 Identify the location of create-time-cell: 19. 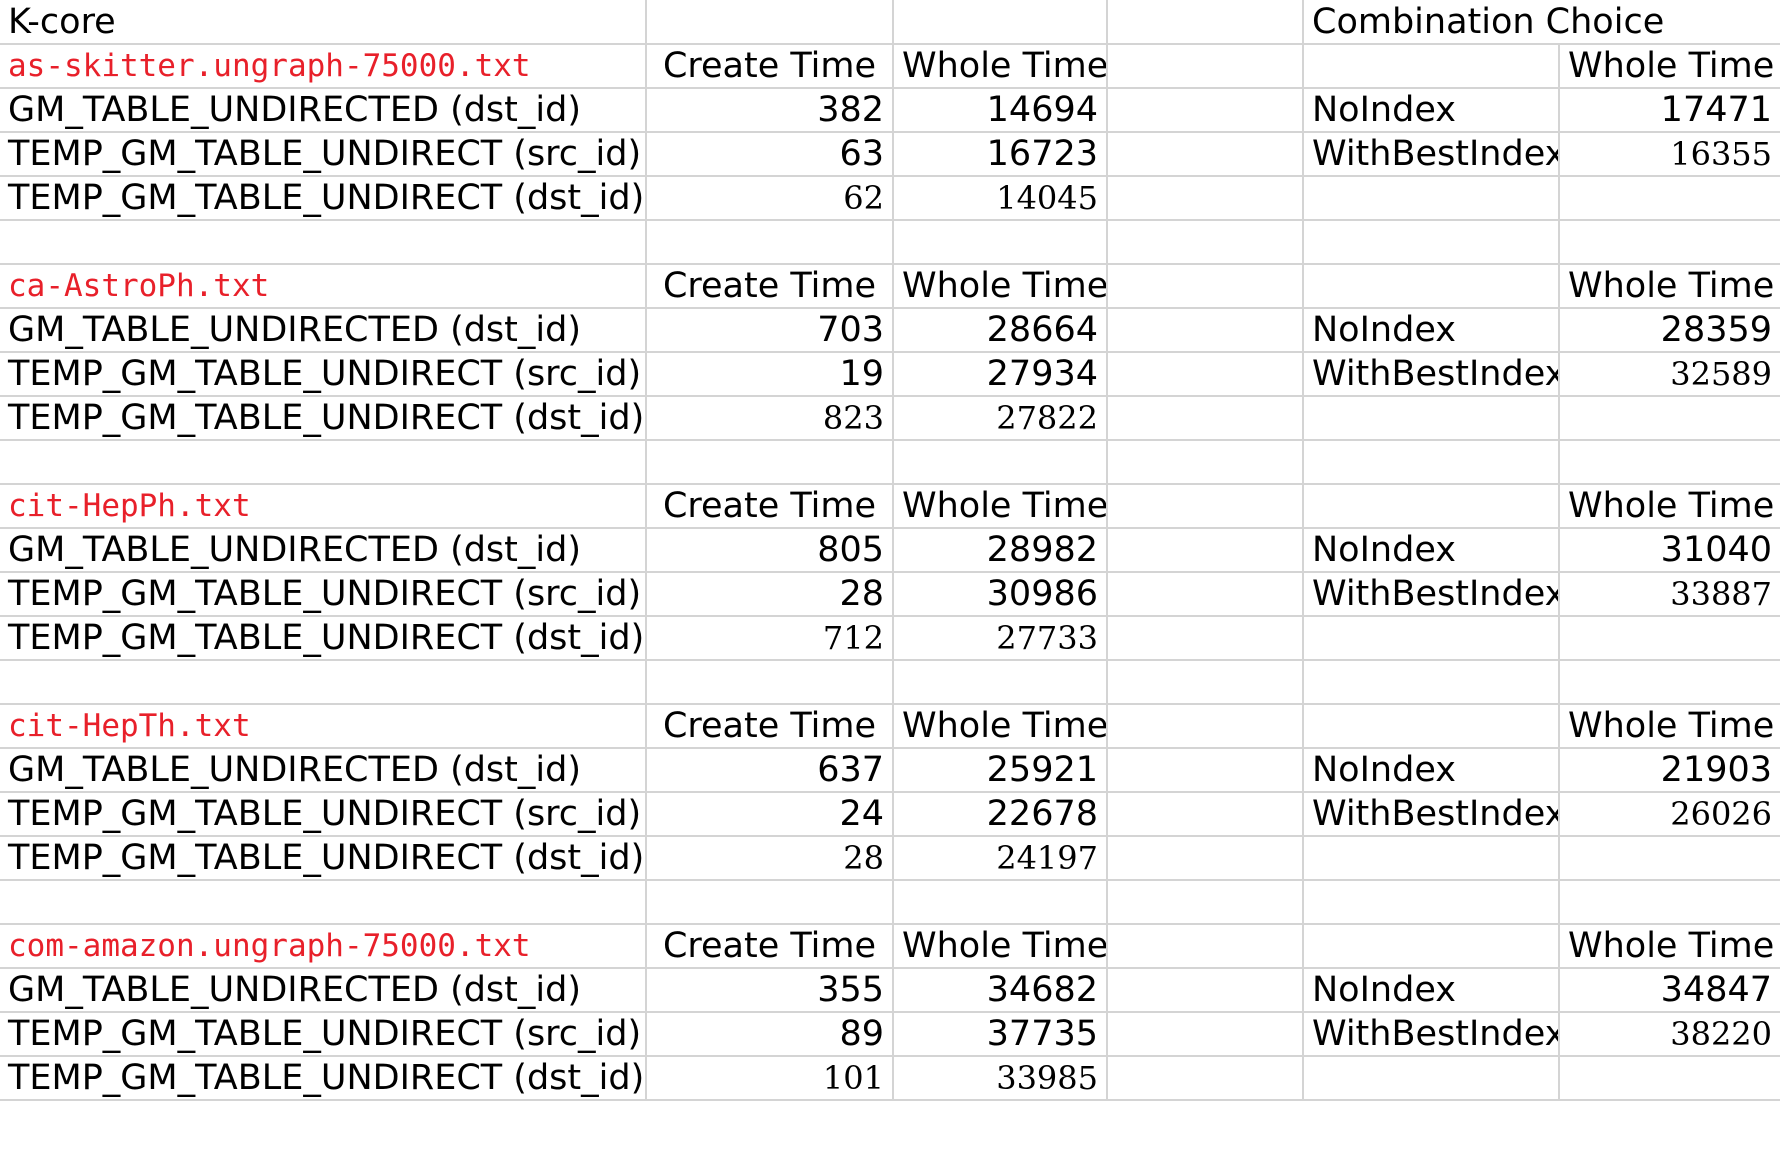
(769, 374).